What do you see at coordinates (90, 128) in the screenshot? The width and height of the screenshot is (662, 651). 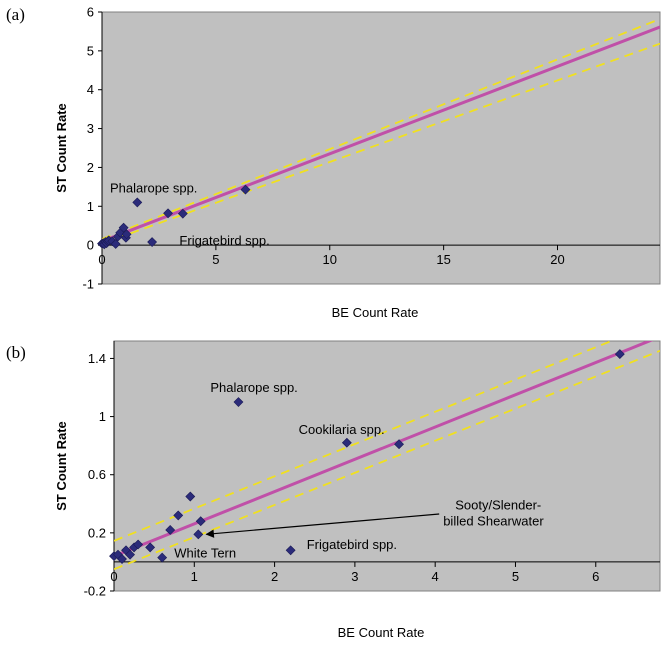 I see `panel-a-y-tick-label: 3` at bounding box center [90, 128].